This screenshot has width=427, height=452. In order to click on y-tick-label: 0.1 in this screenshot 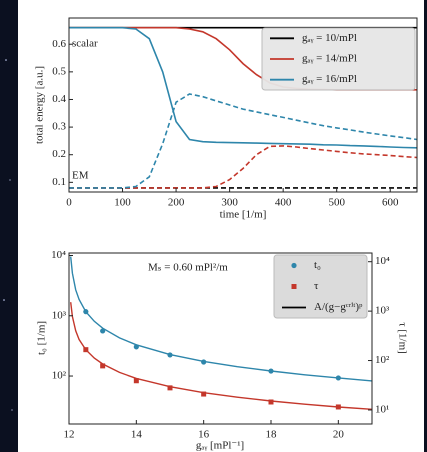, I will do `click(59, 182)`.